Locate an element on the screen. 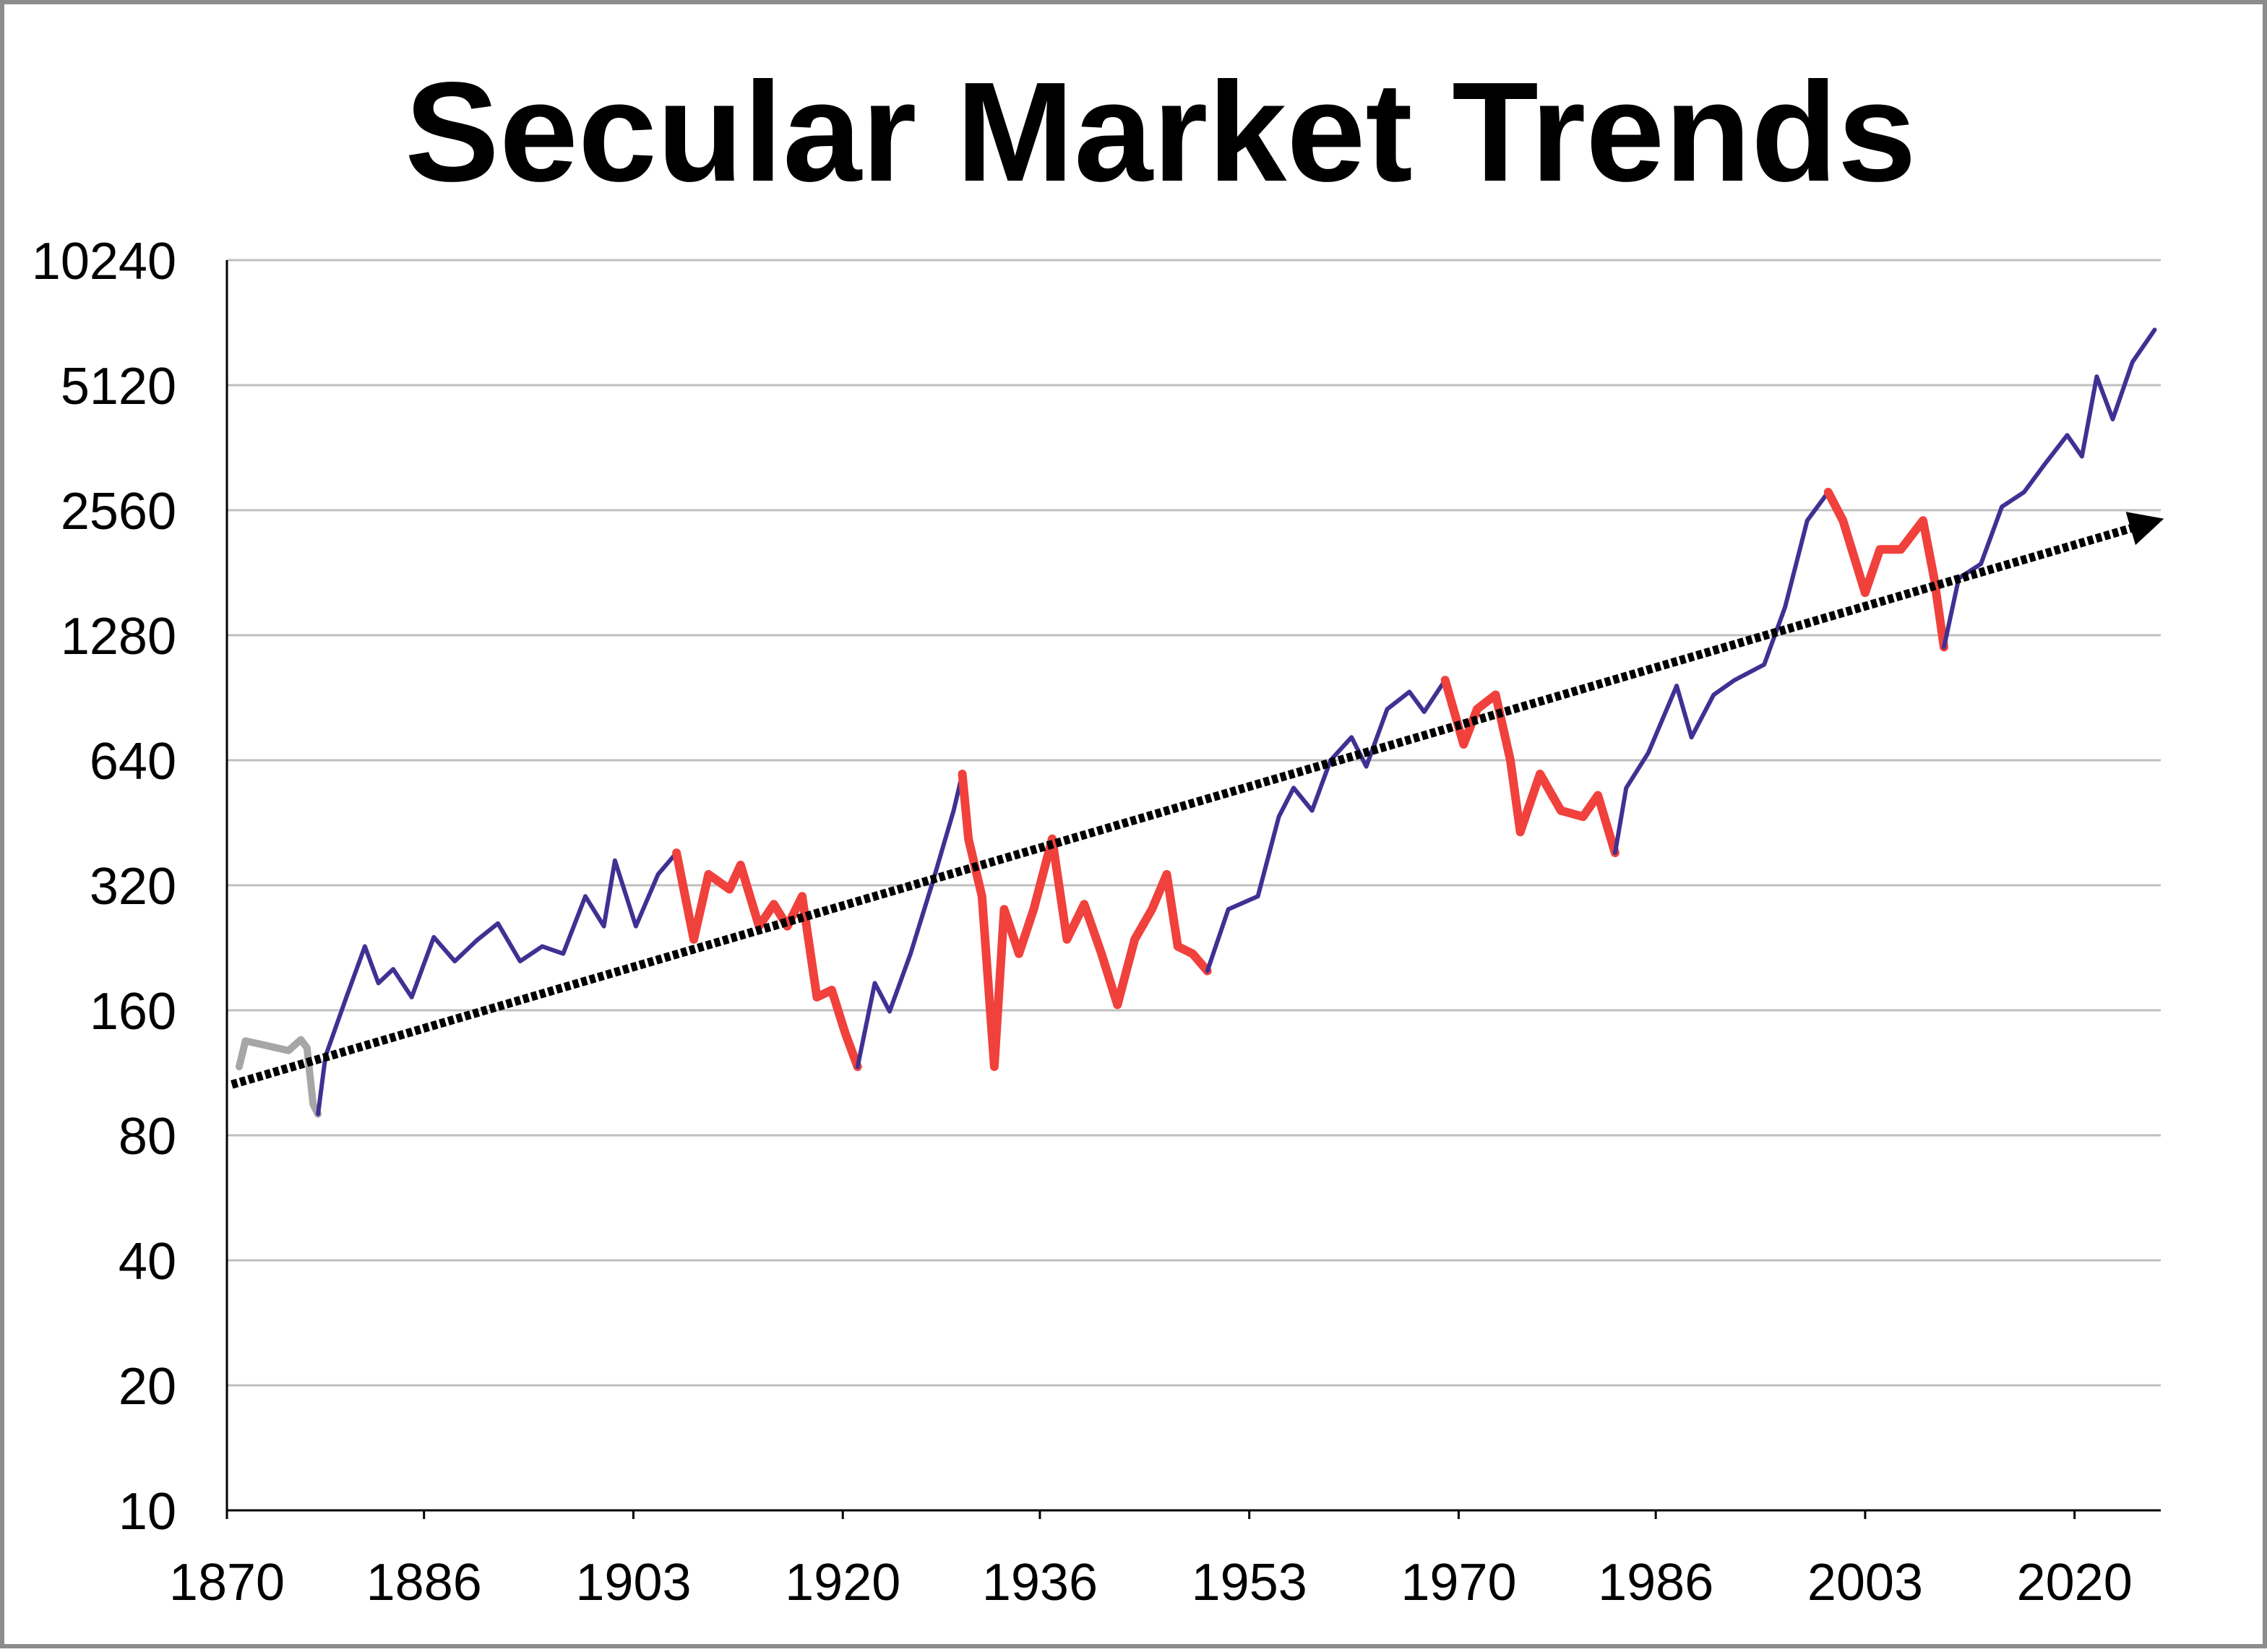 The height and width of the screenshot is (1652, 2267). y-tick-label: 320 is located at coordinates (133, 887).